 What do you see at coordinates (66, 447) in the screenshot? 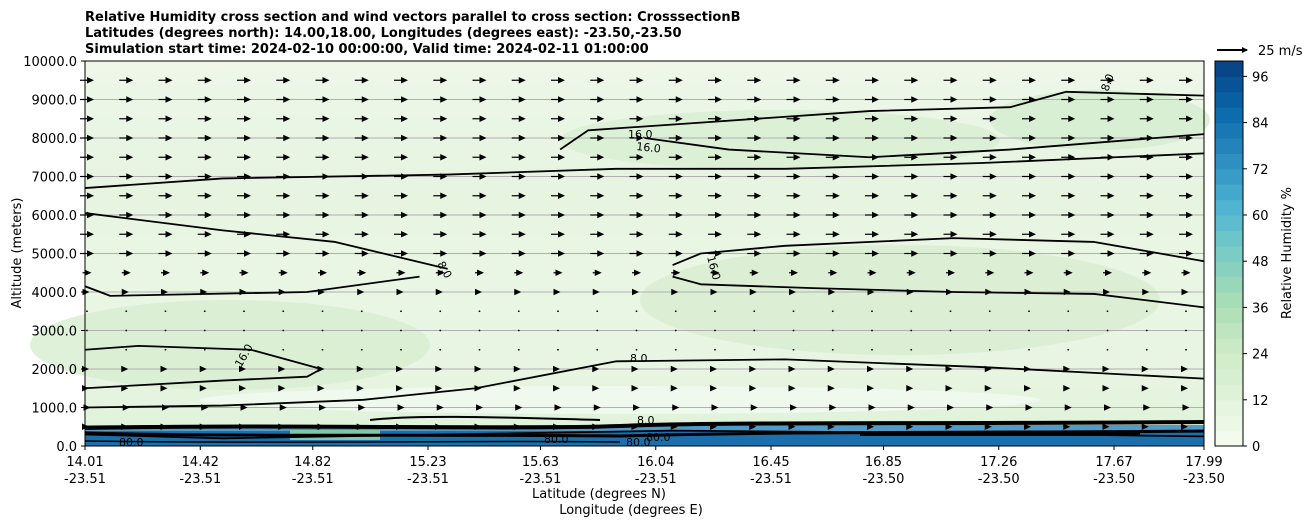
I see `y-tick-label: 0.0` at bounding box center [66, 447].